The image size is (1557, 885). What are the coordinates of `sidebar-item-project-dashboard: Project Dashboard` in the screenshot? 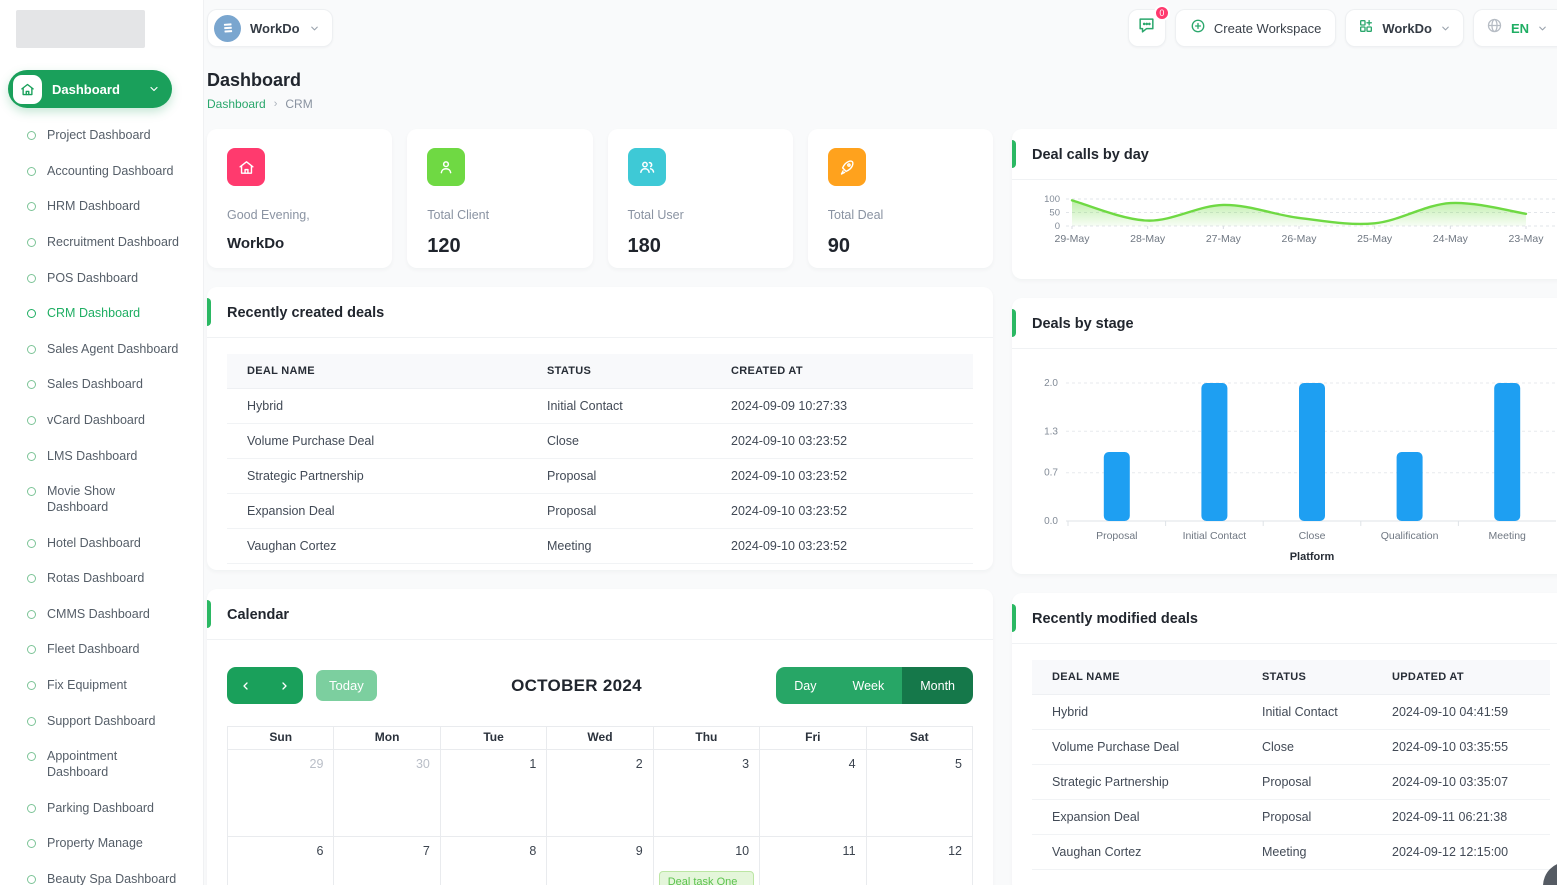 It's located at (101, 136).